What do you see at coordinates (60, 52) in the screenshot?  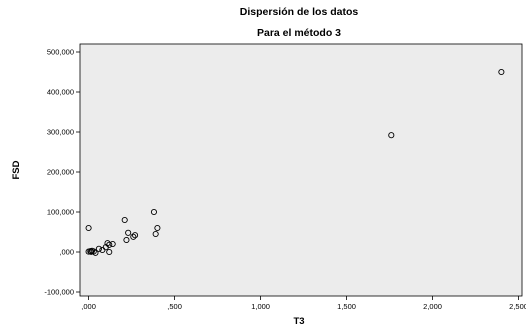 I see `y-tick-label: 500,000` at bounding box center [60, 52].